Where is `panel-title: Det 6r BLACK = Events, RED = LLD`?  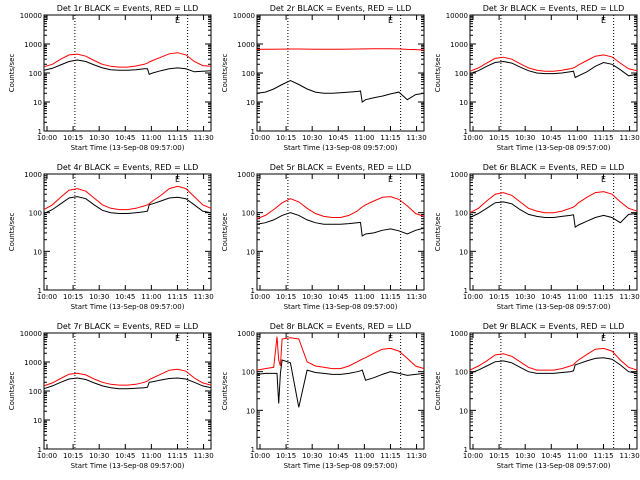 panel-title: Det 6r BLACK = Events, RED = LLD is located at coordinates (554, 167).